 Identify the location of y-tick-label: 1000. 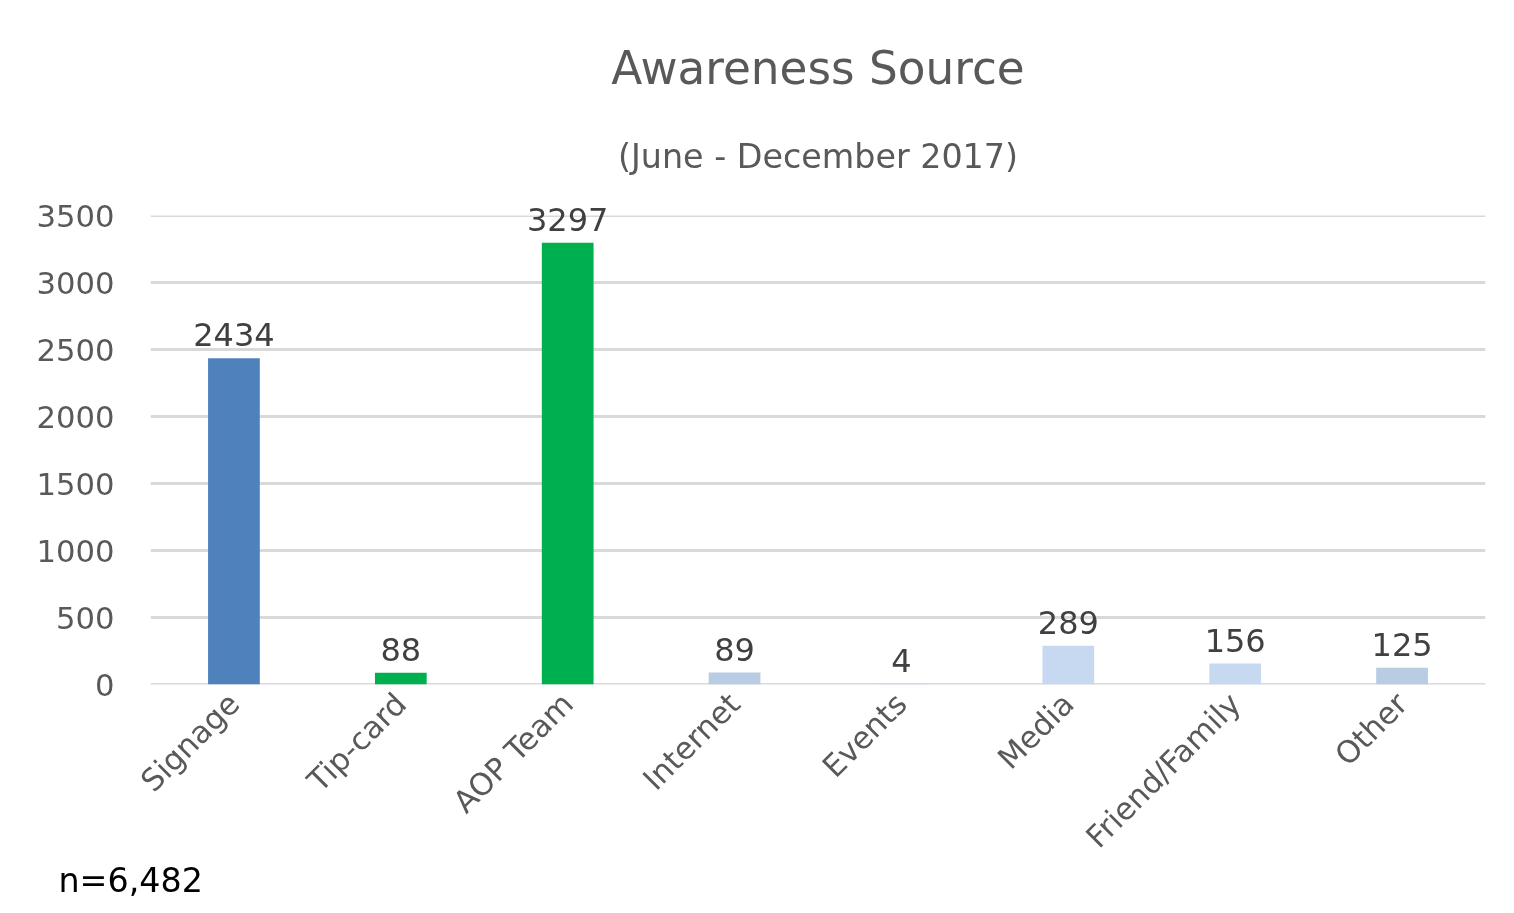
(75, 551).